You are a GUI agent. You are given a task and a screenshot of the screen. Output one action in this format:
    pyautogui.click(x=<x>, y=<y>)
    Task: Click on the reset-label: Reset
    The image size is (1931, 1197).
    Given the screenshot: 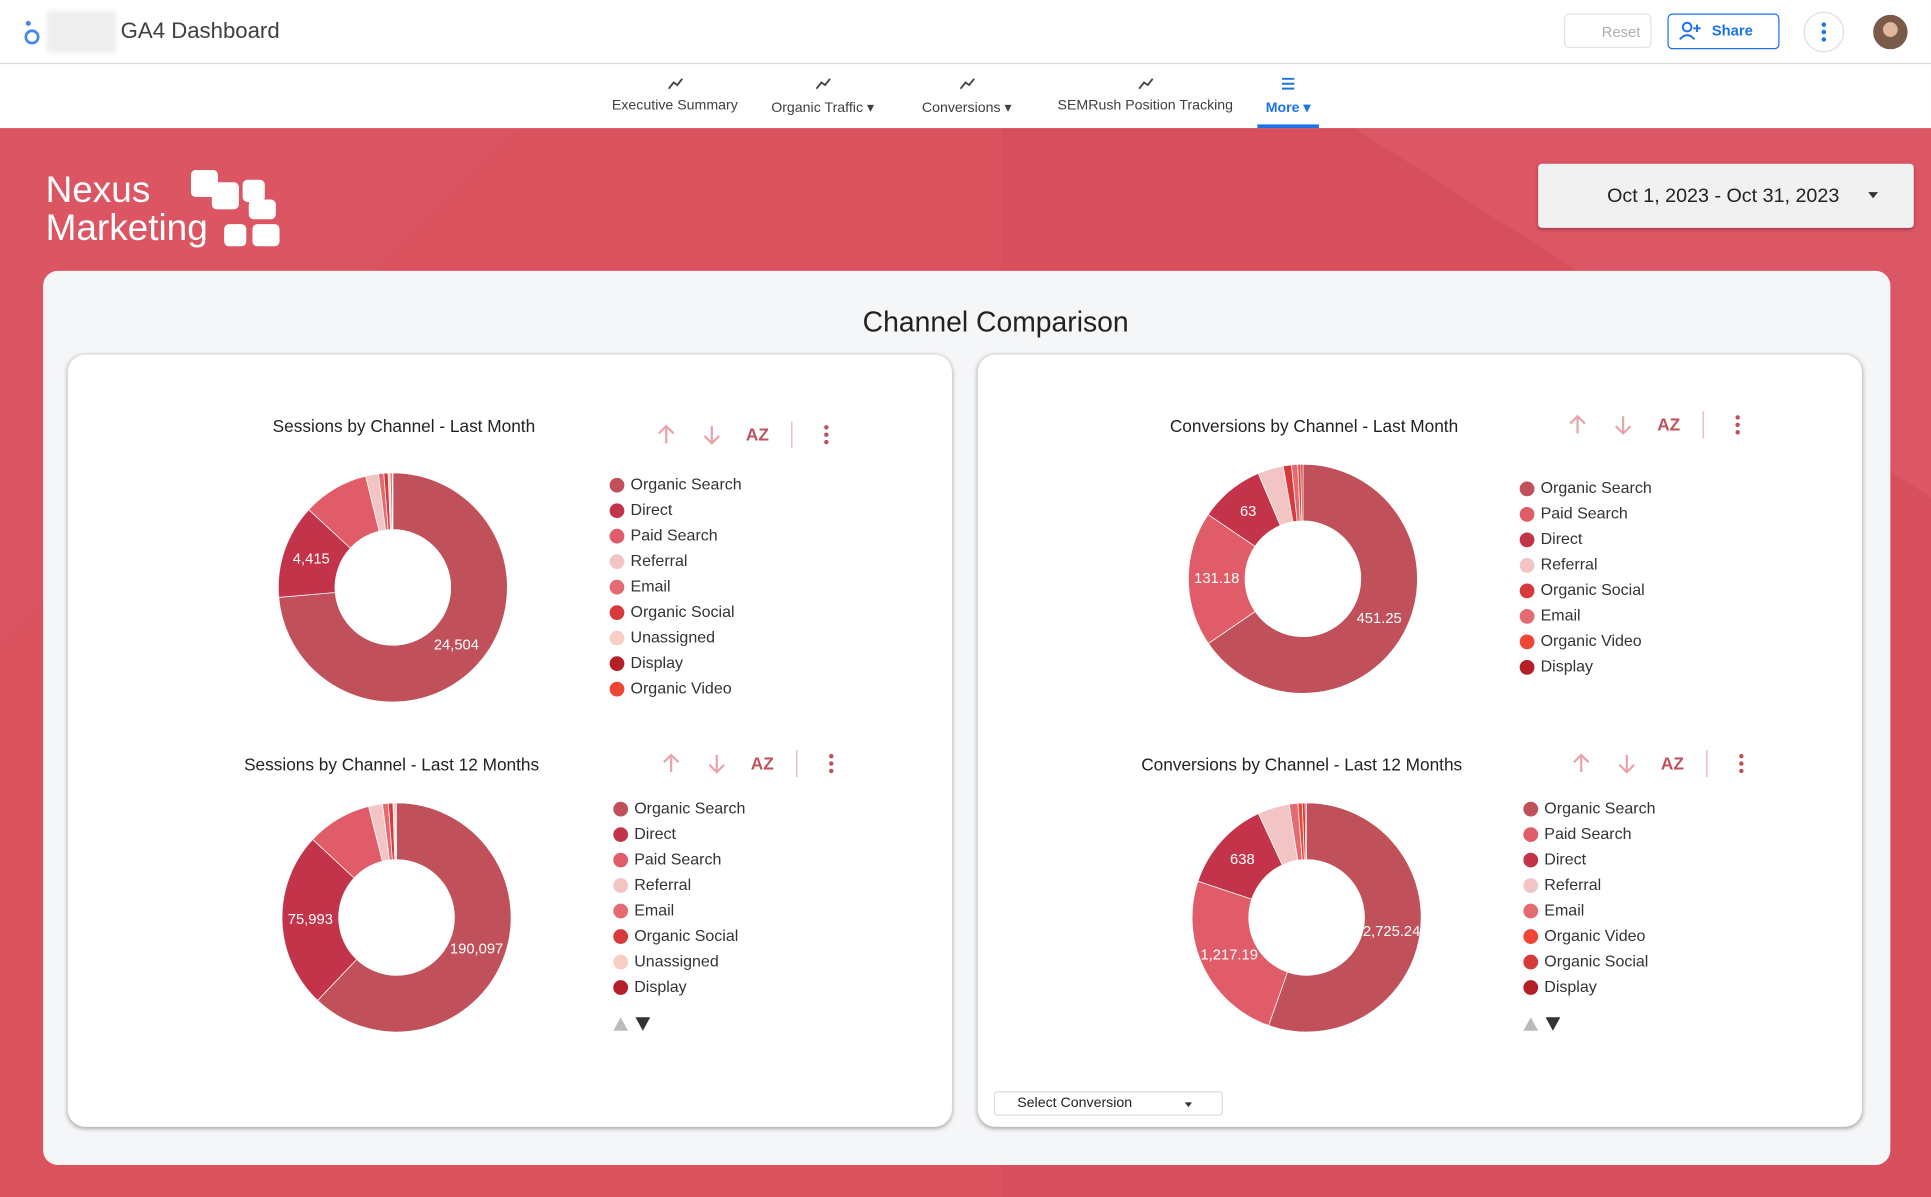 What is the action you would take?
    pyautogui.click(x=1621, y=32)
    